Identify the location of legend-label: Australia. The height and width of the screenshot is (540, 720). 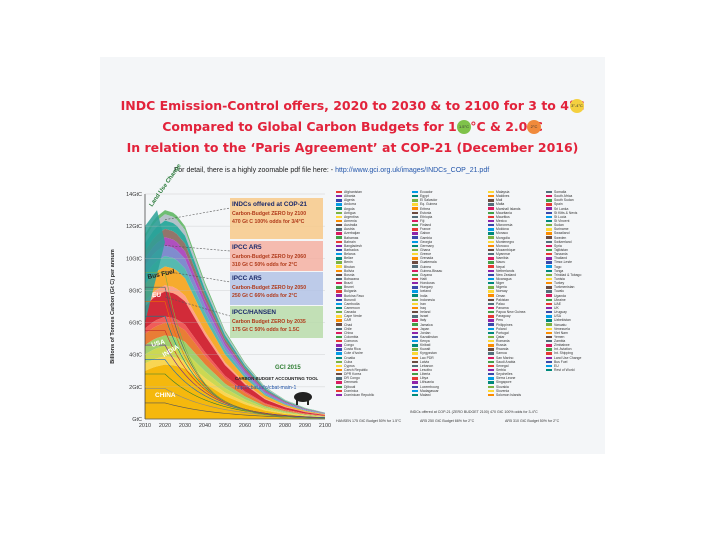
(351, 225).